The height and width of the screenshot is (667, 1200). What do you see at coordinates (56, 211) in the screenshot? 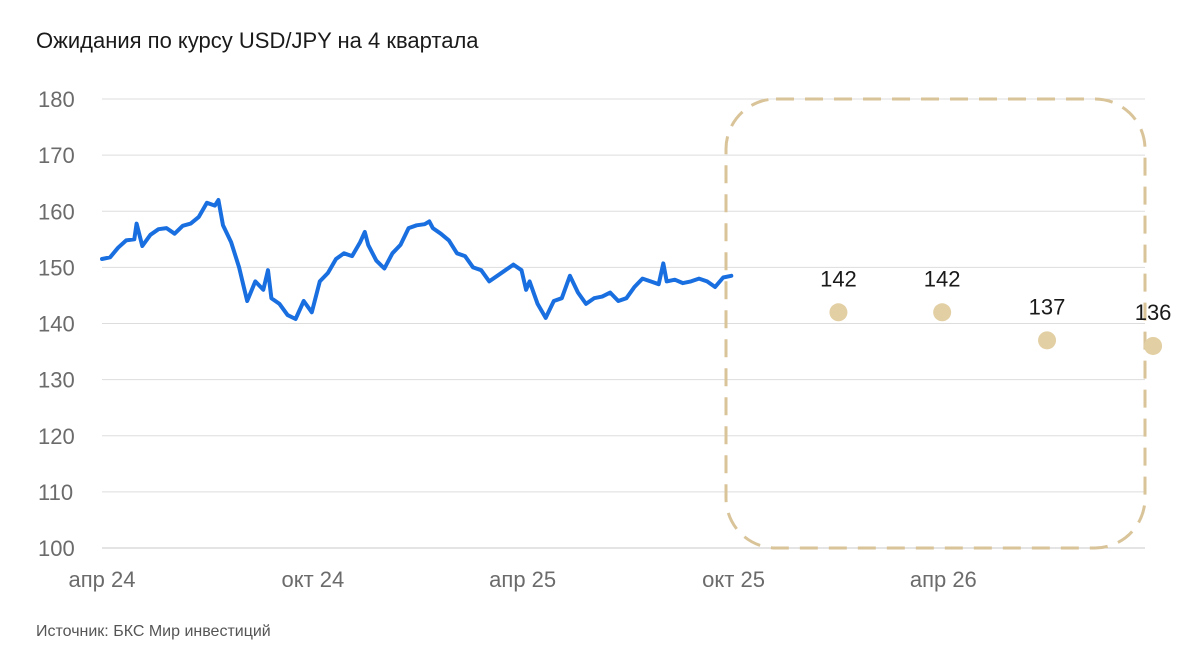
I see `y-tick-label: 160` at bounding box center [56, 211].